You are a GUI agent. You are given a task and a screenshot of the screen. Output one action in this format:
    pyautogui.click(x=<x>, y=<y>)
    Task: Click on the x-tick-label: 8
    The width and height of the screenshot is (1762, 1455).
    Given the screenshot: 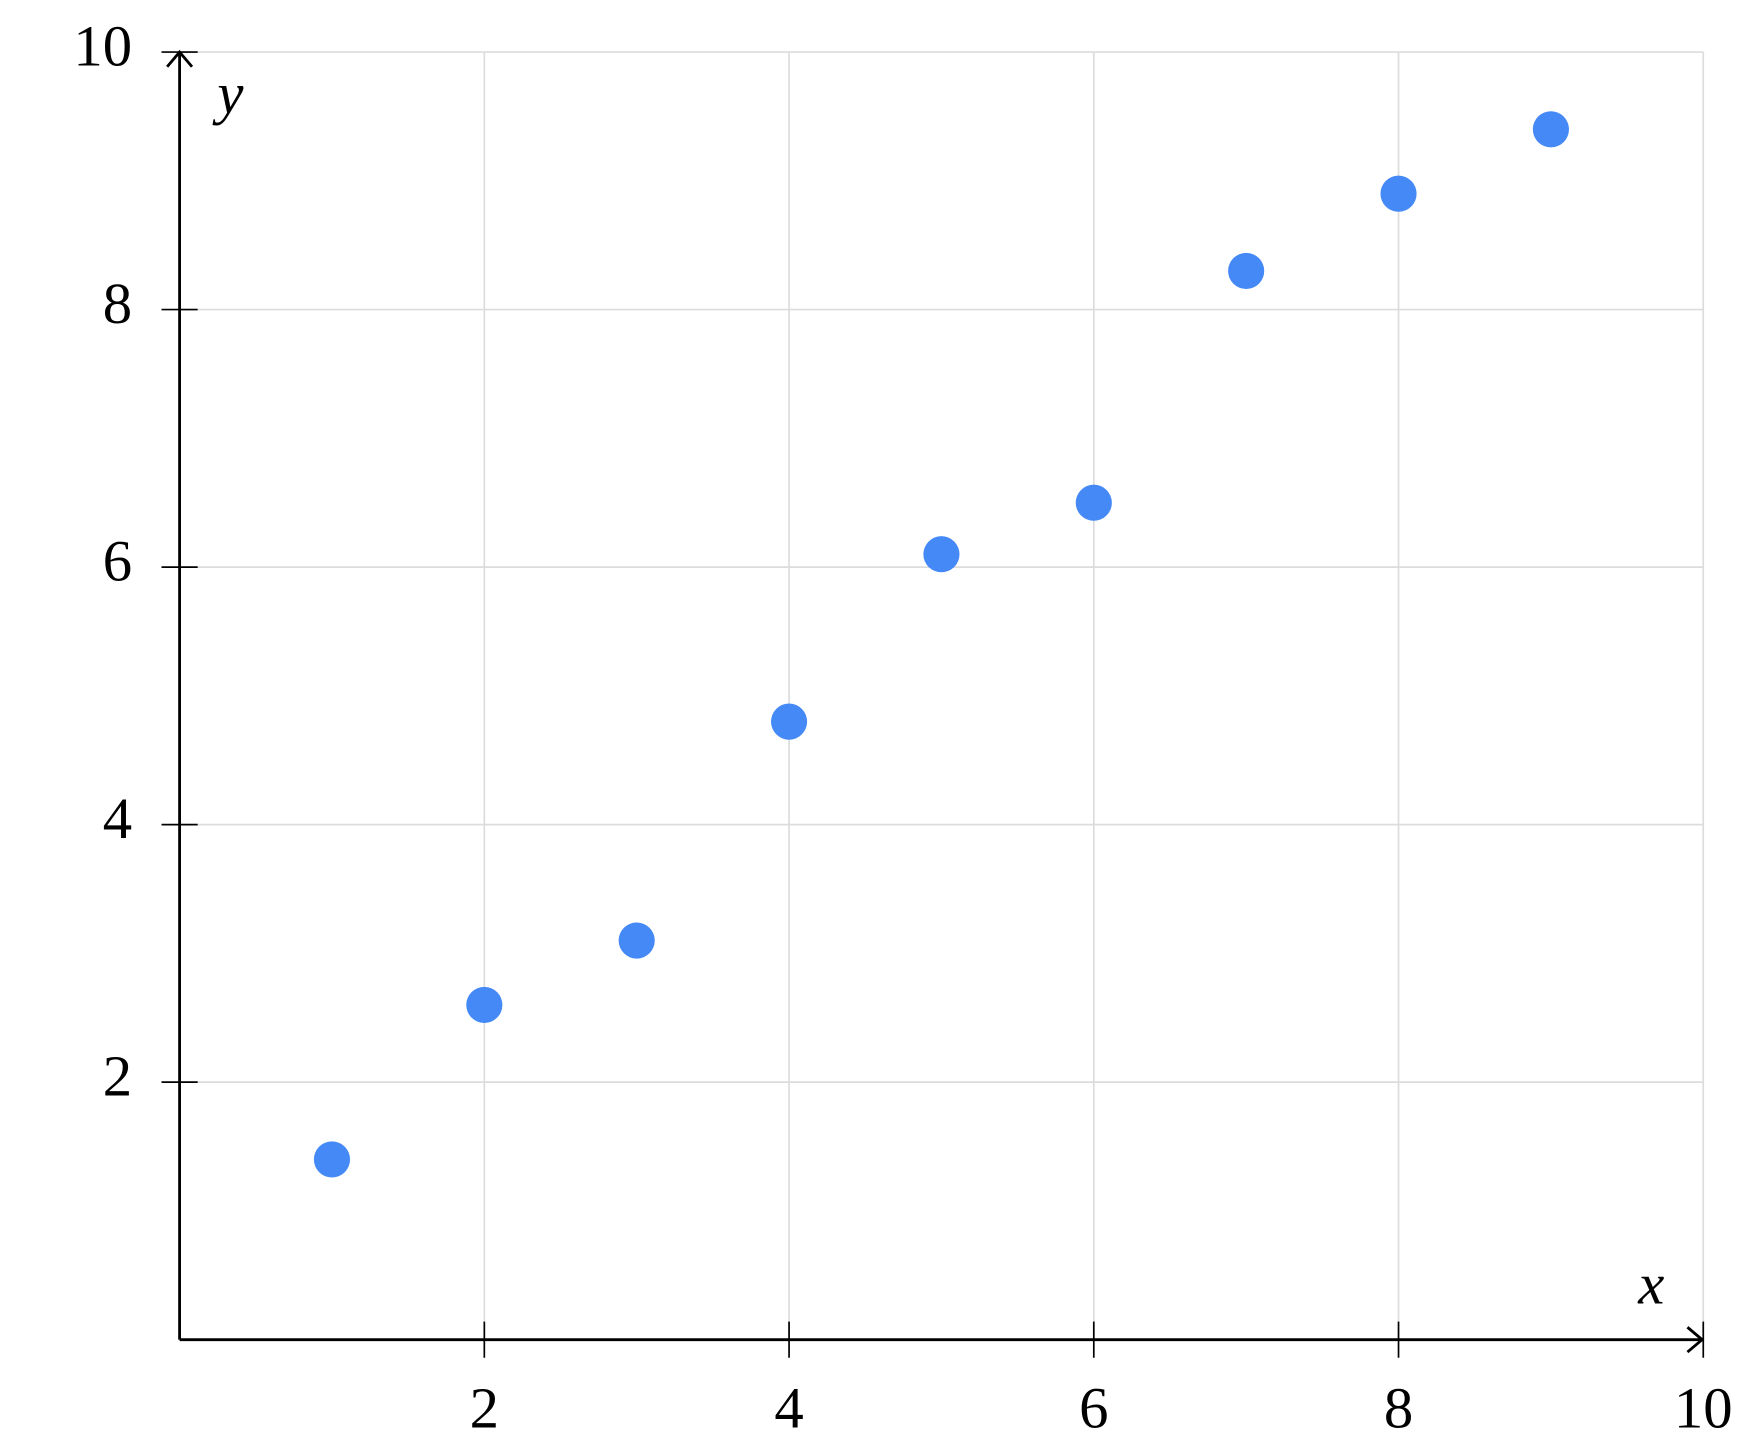 What is the action you would take?
    pyautogui.click(x=1398, y=1408)
    